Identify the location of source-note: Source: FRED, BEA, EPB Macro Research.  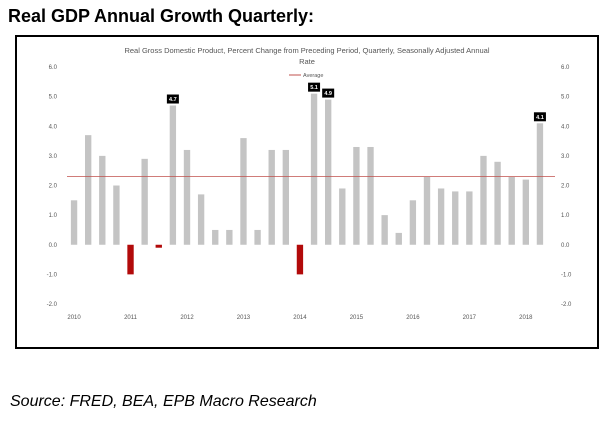
(163, 401).